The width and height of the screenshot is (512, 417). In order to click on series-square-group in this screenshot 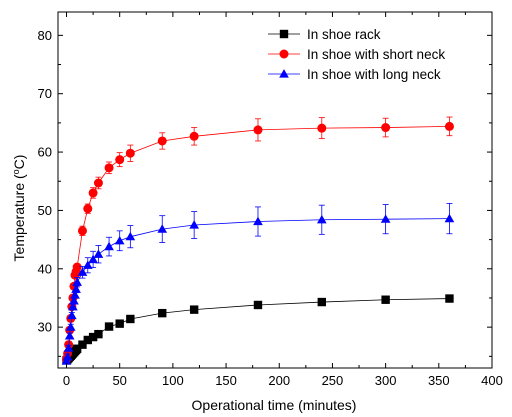, I will do `click(258, 329)`.